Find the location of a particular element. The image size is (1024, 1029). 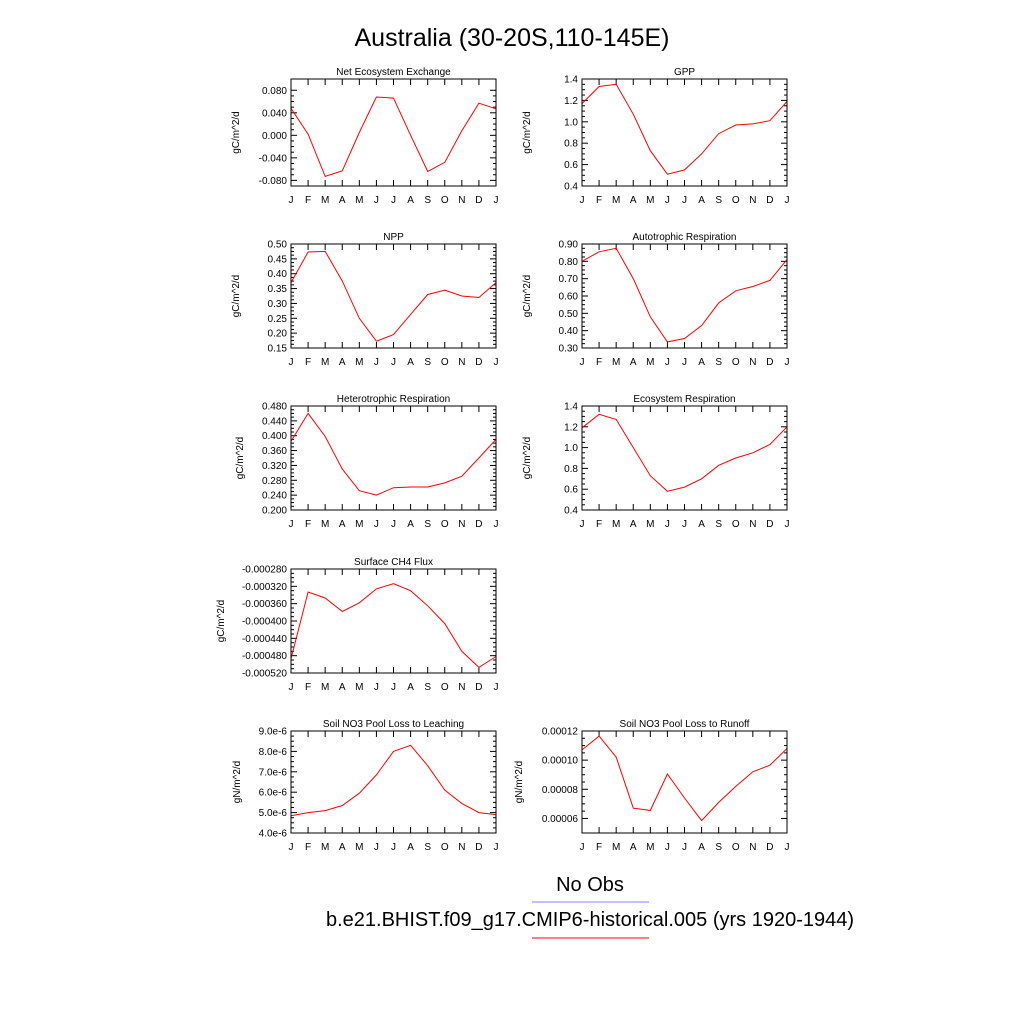

ytick-label: -0.000400 is located at coordinates (264, 622).